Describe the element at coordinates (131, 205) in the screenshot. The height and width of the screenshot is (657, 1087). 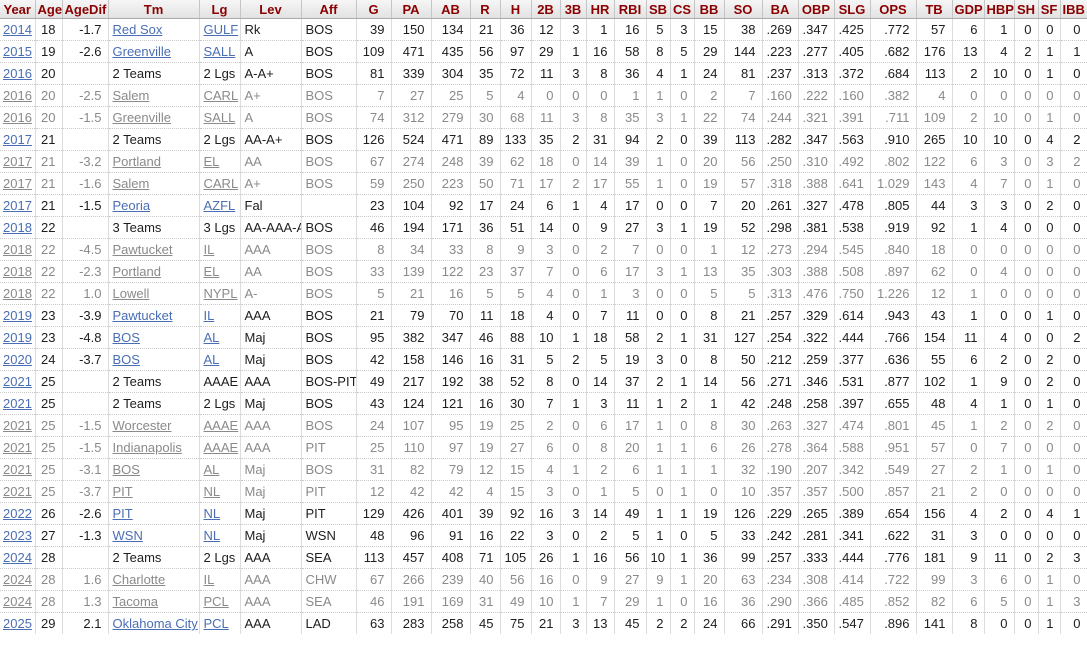
I see `cell-link-tm: Peoria` at that location.